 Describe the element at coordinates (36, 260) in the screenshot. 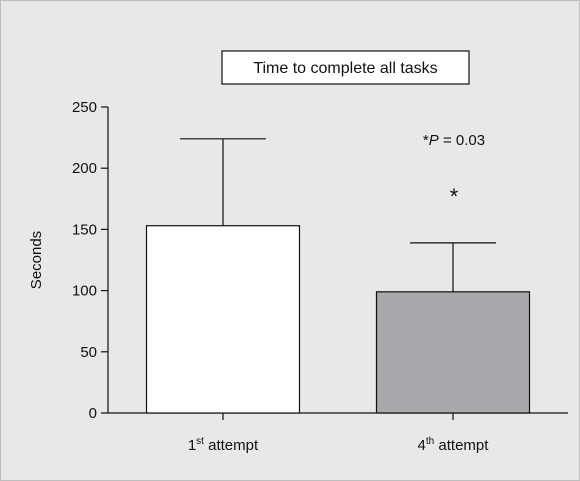

I see `y-axis-label: Seconds` at that location.